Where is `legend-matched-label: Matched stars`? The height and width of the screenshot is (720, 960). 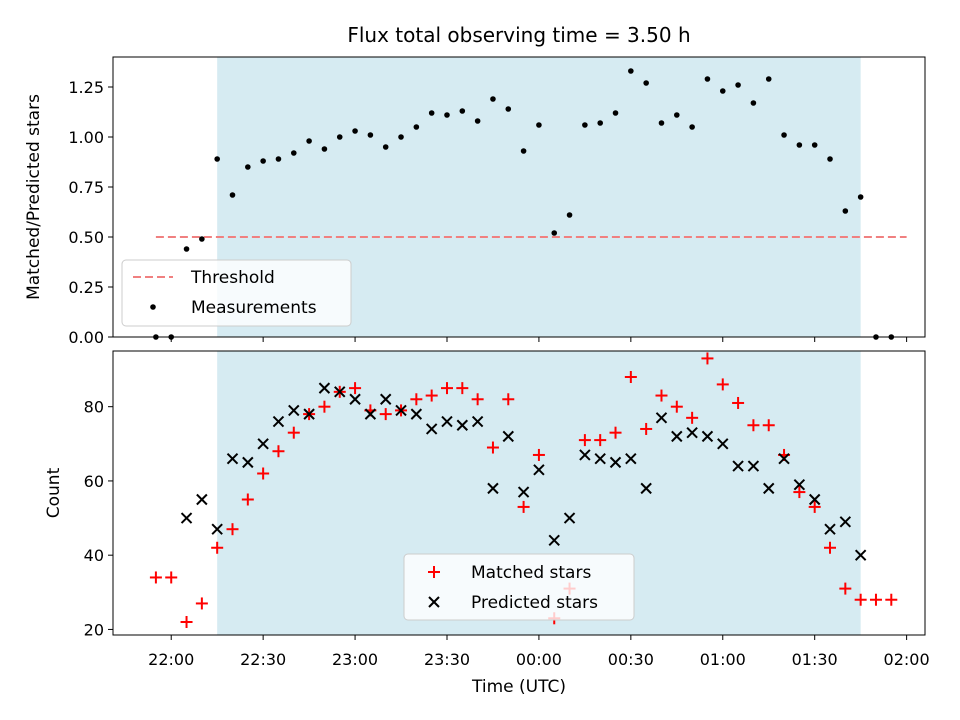
legend-matched-label: Matched stars is located at coordinates (531, 573).